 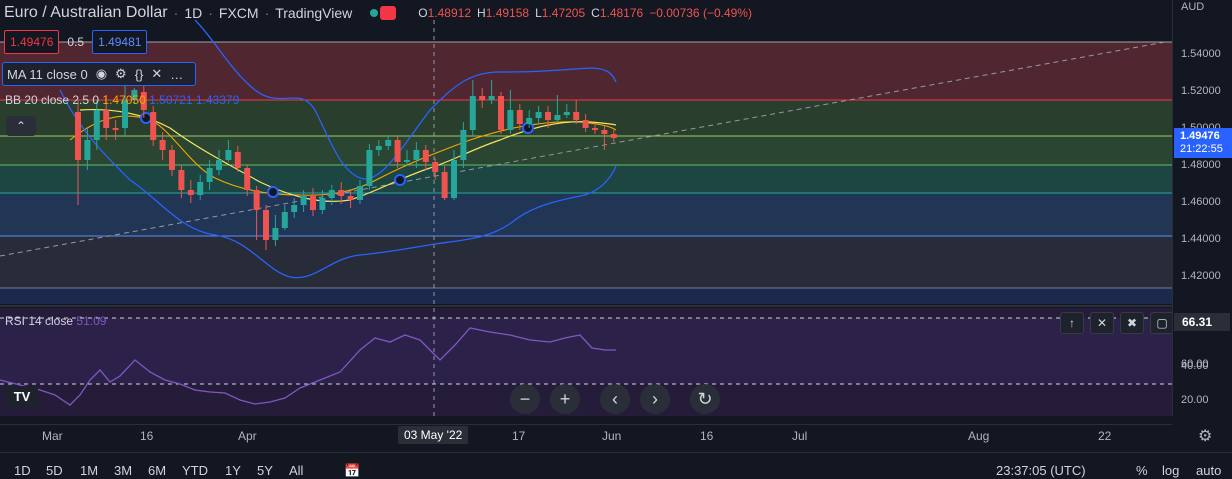 I want to click on range-5y: 5Y, so click(x=265, y=470).